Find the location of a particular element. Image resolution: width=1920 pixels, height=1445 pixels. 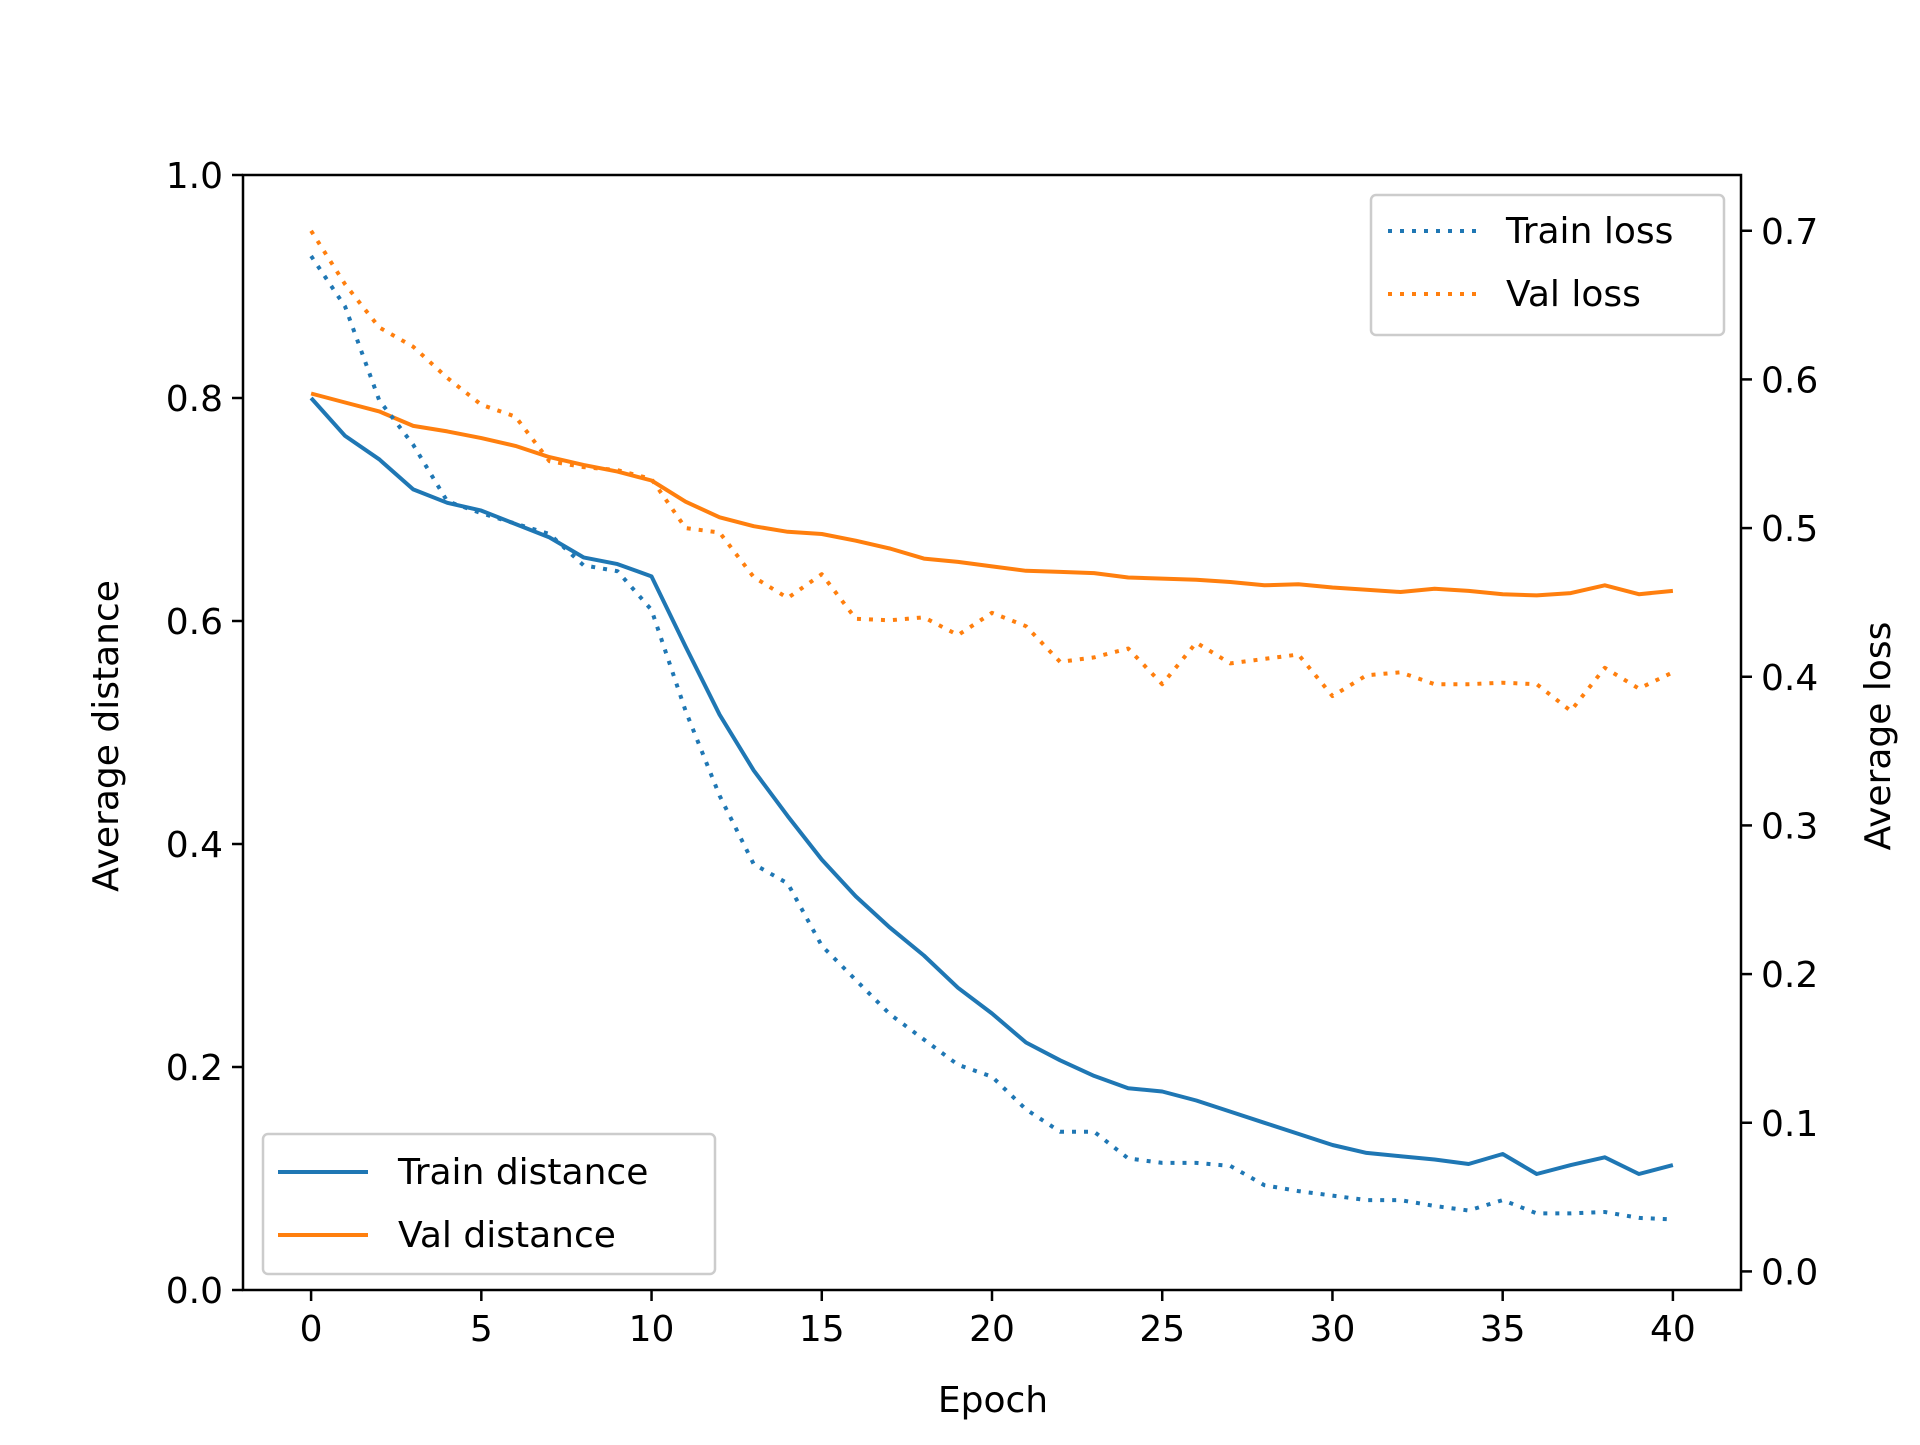

y2-tick-label: 0.1 is located at coordinates (1789, 1124).